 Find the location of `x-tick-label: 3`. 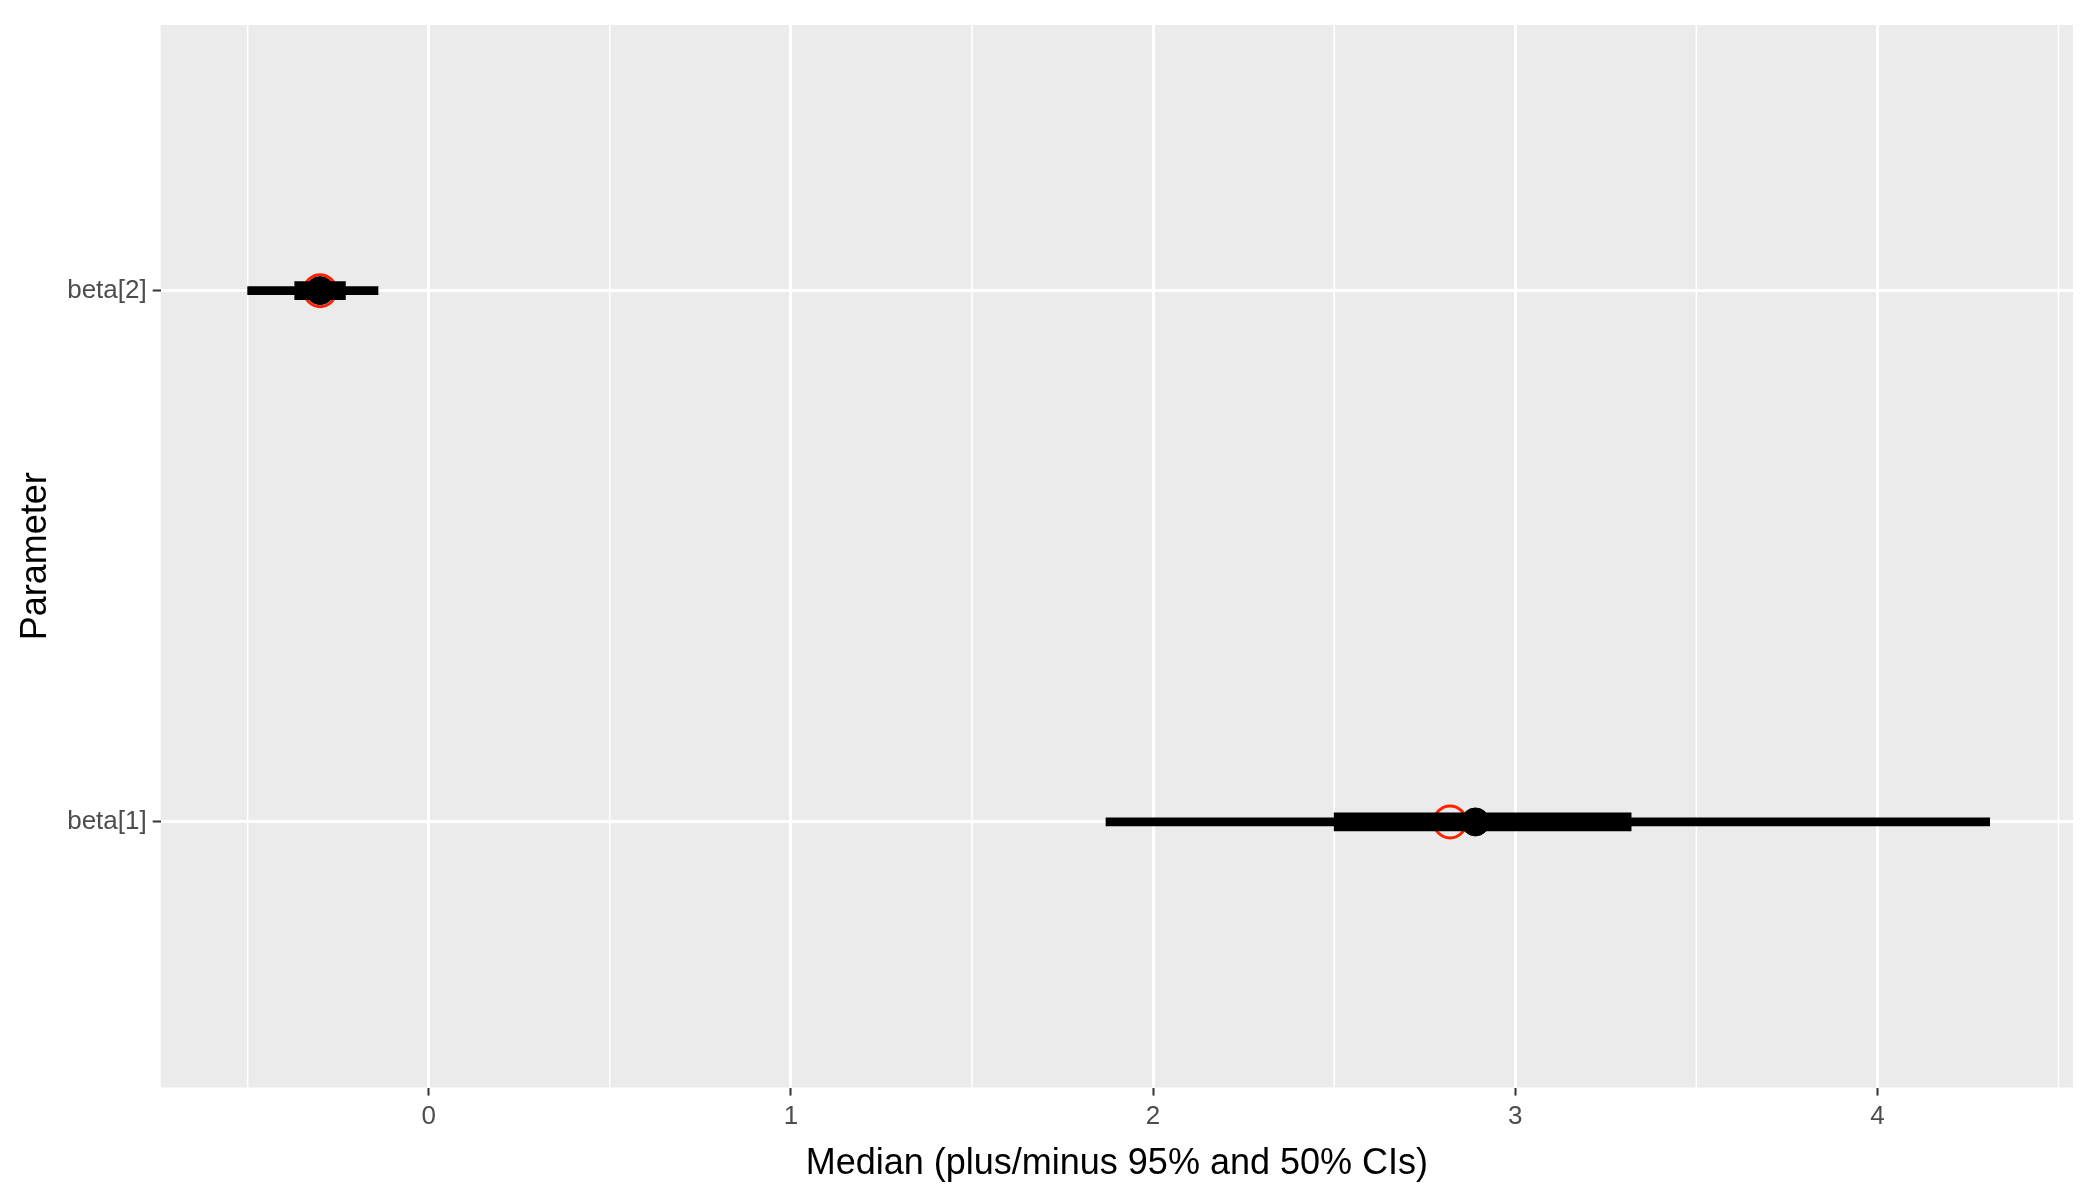

x-tick-label: 3 is located at coordinates (1515, 1115).